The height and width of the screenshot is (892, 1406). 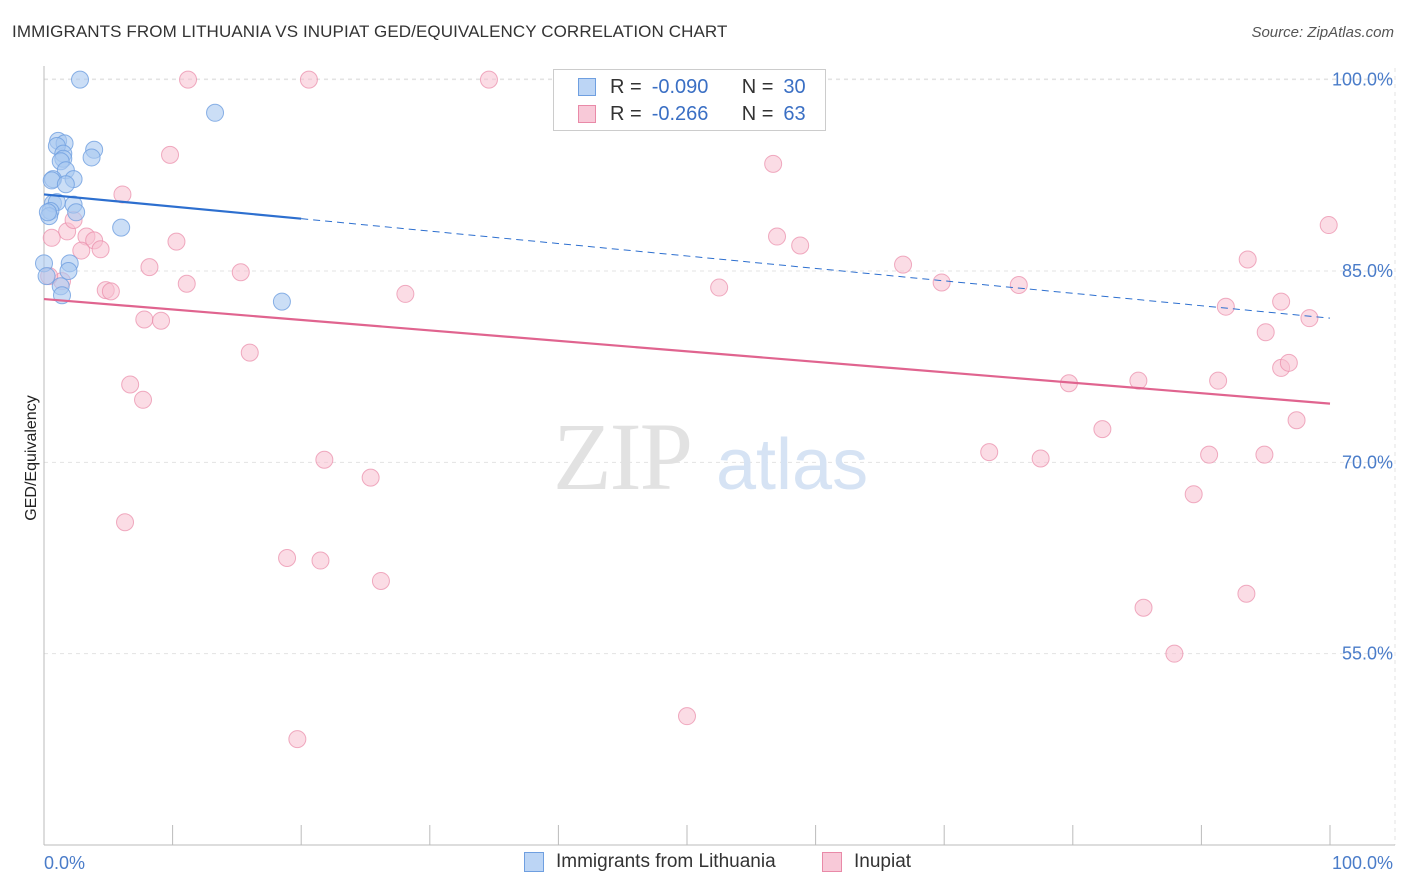 I want to click on legend-n-value: 30, so click(x=794, y=86).